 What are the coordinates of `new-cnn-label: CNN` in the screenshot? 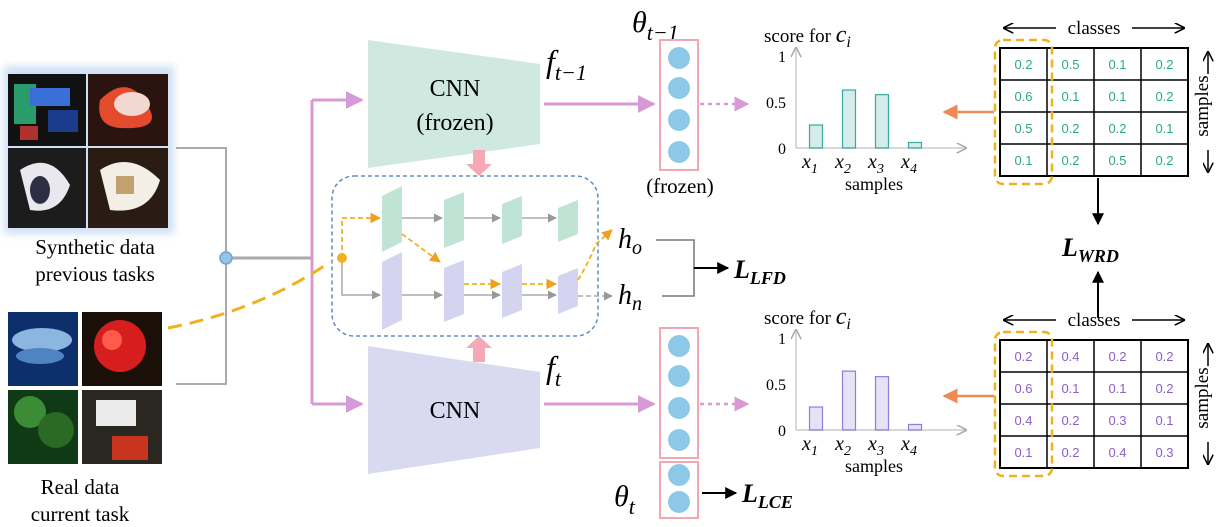 It's located at (455, 411).